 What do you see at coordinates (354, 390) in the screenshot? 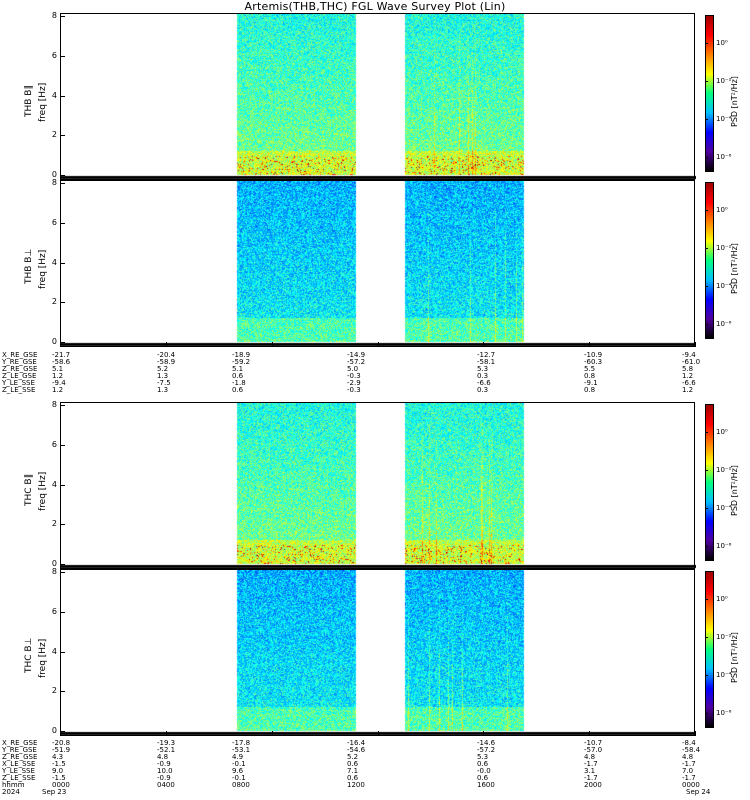
I see `orbit-value: -0.3` at bounding box center [354, 390].